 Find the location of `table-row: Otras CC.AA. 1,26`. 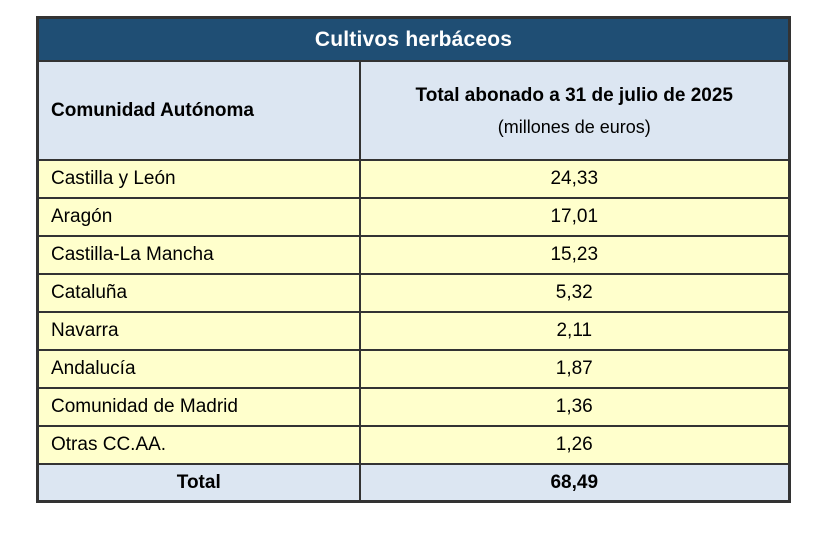

table-row: Otras CC.AA. 1,26 is located at coordinates (413, 445).